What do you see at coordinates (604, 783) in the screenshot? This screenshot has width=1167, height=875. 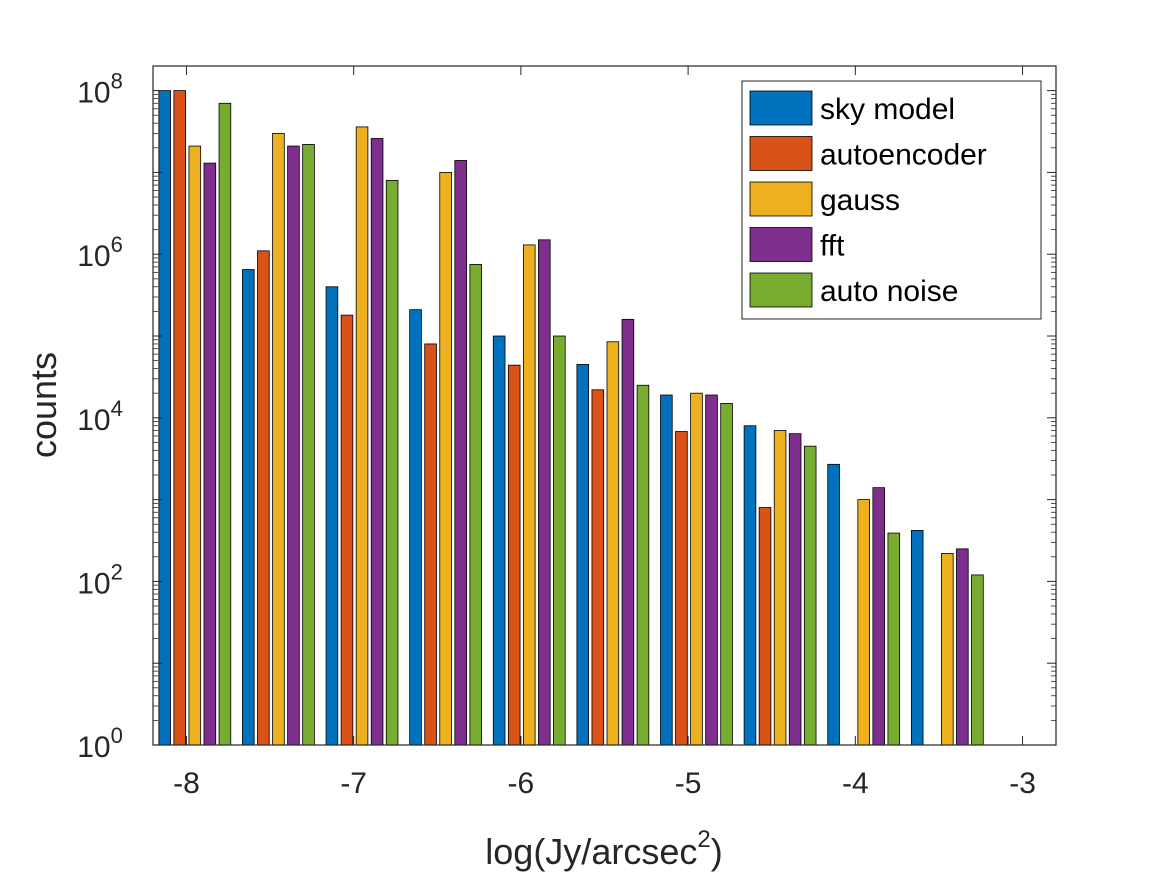 I see `x-tick-labels: -8 -7 -6 -5 -4 -3` at bounding box center [604, 783].